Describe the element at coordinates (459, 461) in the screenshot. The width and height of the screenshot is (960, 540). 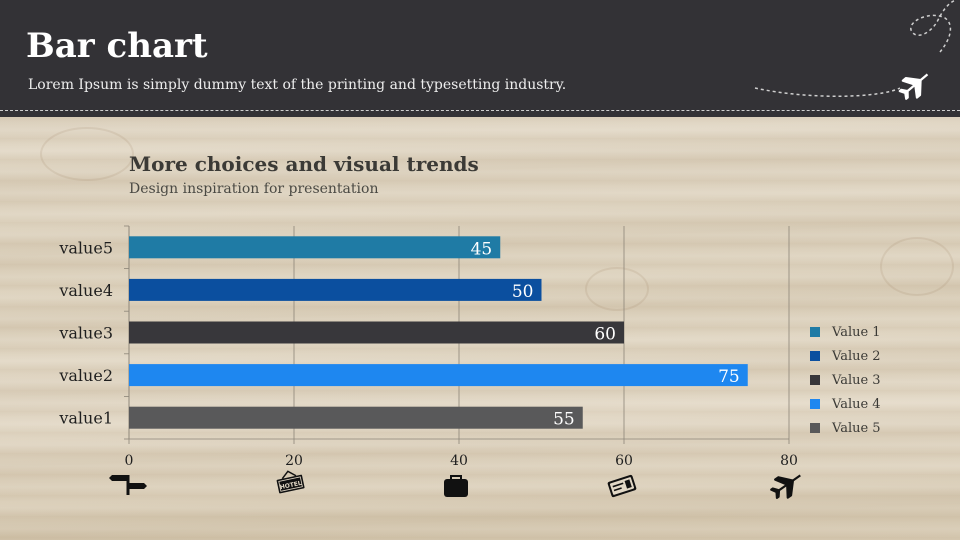
I see `x-tick-label-2: 40` at that location.